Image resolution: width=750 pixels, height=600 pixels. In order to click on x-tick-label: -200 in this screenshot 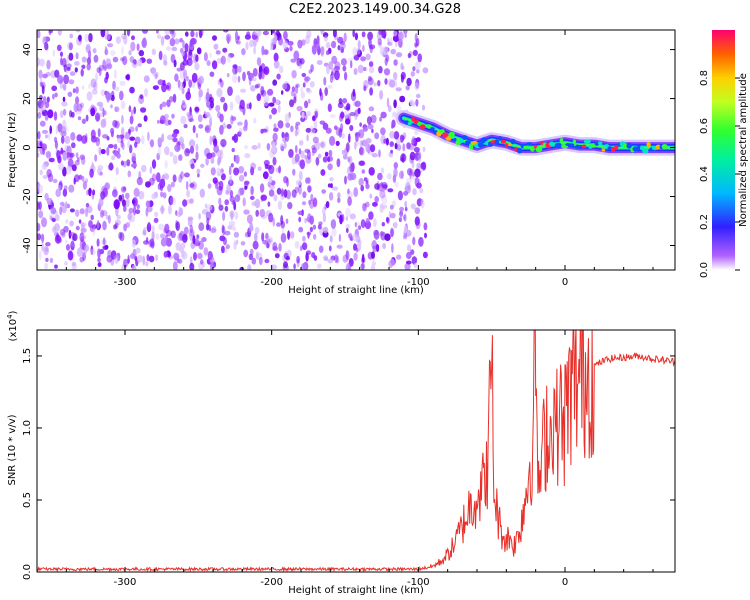, I will do `click(271, 282)`.